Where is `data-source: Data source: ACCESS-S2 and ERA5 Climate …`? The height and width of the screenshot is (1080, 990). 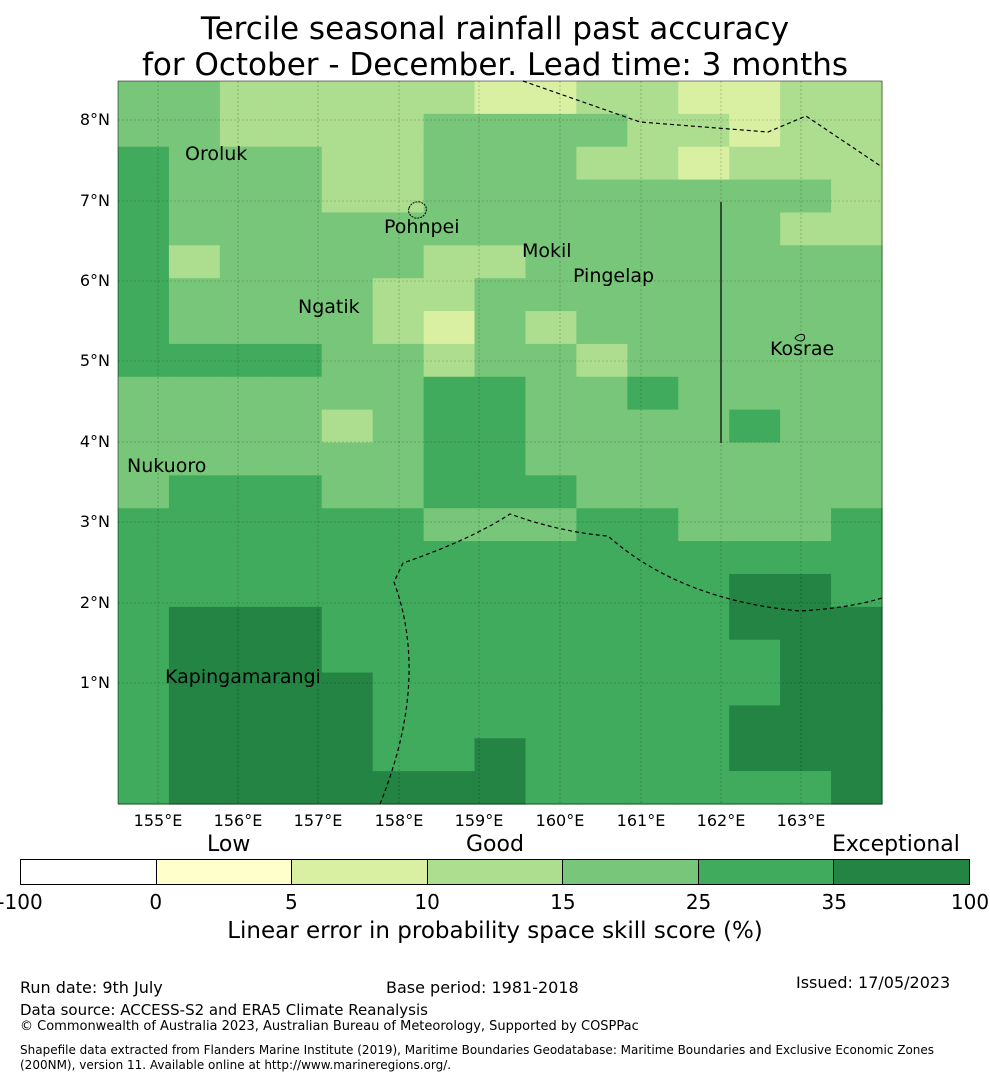
data-source: Data source: ACCESS-S2 and ERA5 Climate … is located at coordinates (224, 1010).